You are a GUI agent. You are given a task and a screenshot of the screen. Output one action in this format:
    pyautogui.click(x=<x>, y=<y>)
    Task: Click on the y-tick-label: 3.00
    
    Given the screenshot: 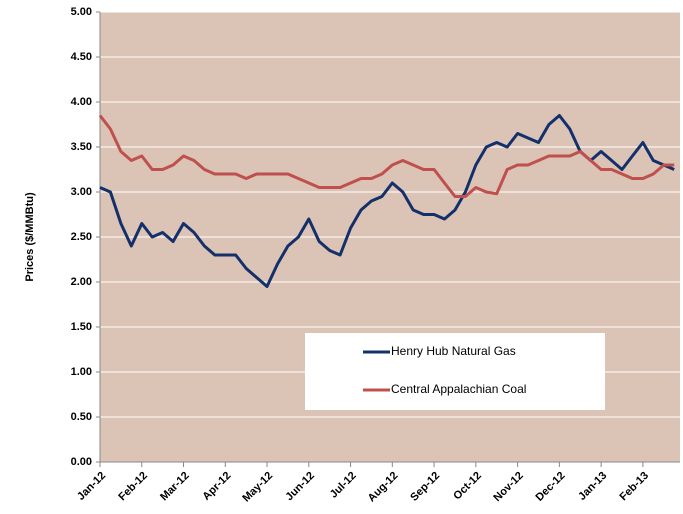 What is the action you would take?
    pyautogui.click(x=81, y=192)
    